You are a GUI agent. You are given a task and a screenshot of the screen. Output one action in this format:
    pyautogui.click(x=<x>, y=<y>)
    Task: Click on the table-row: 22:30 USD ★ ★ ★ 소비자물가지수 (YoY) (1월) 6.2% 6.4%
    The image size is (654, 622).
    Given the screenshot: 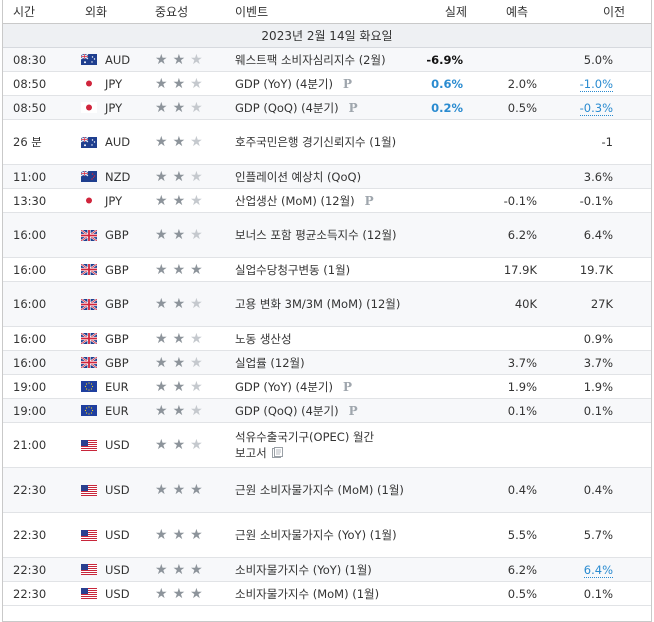 What is the action you would take?
    pyautogui.click(x=327, y=570)
    